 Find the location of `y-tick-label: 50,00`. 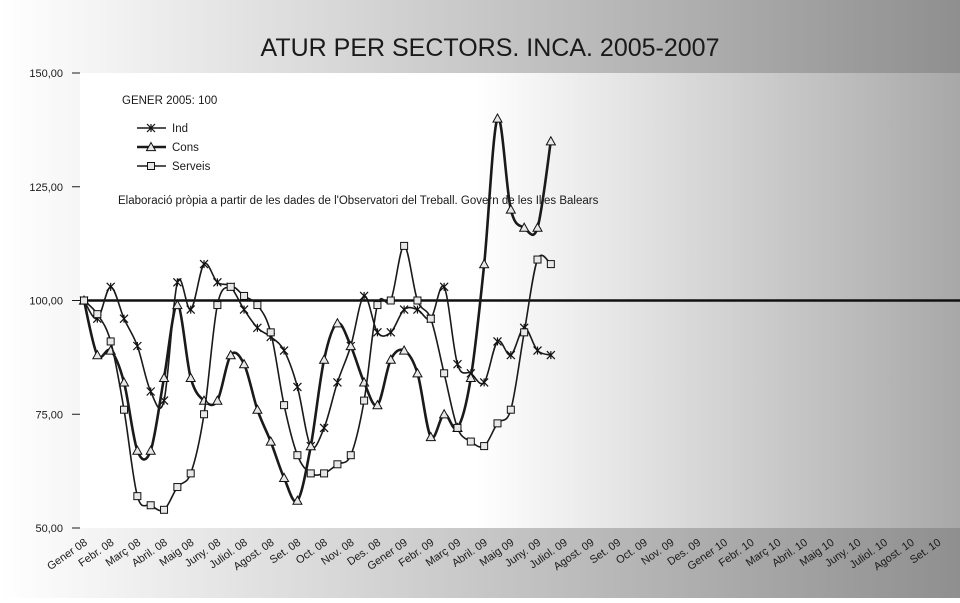

y-tick-label: 50,00 is located at coordinates (49, 529).